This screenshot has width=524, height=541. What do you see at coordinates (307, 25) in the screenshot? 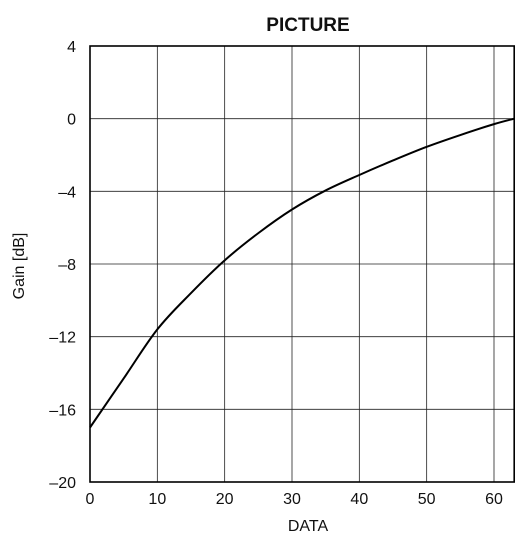
I see `chart-title: PICTURE` at bounding box center [307, 25].